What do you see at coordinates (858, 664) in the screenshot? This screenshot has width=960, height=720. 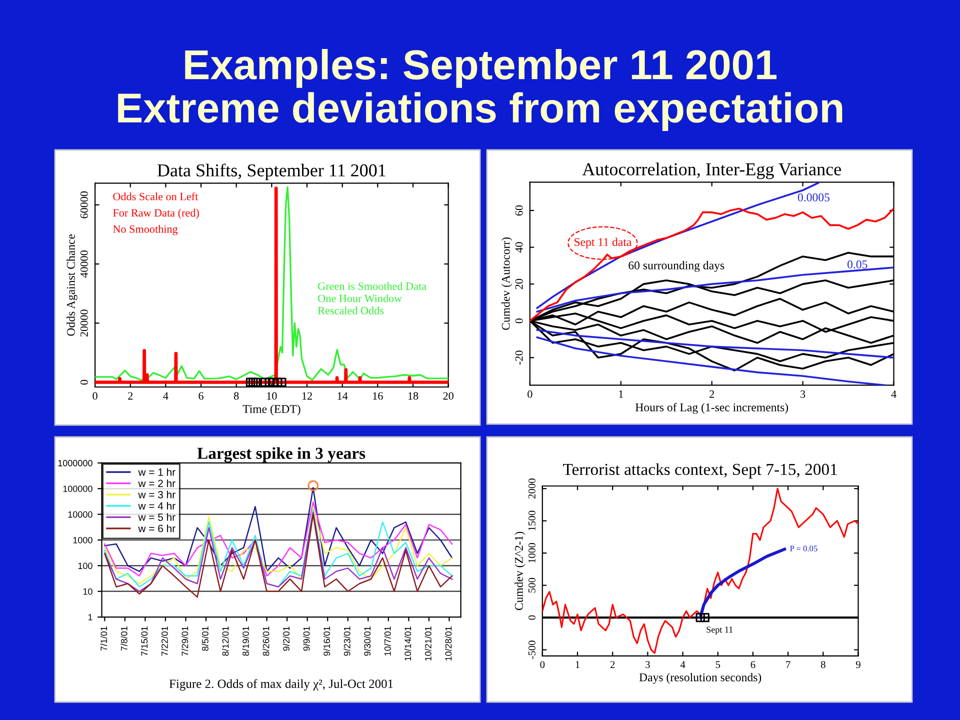 I see `x-tick-label: 9` at bounding box center [858, 664].